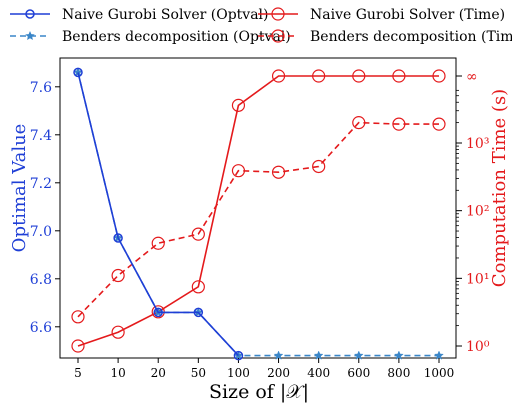  Describe the element at coordinates (499, 188) in the screenshot. I see `y-axis-right-label: Computation Time (s)` at that location.